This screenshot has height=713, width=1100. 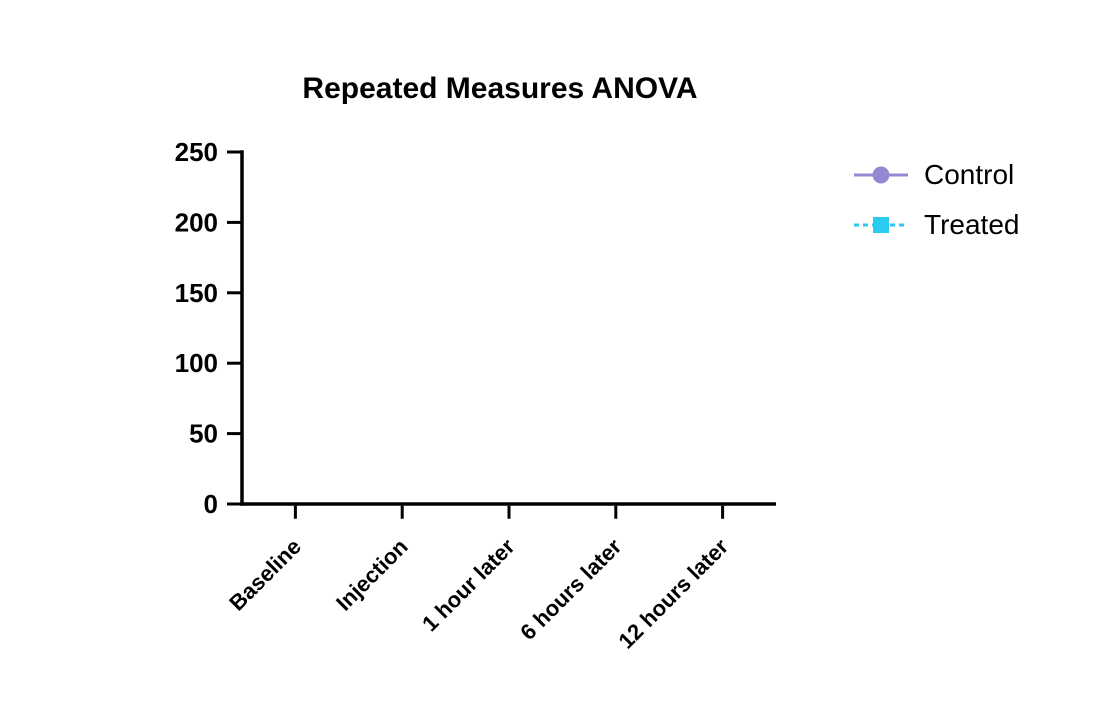 What do you see at coordinates (673, 594) in the screenshot?
I see `x-tick-label: 12 hours later` at bounding box center [673, 594].